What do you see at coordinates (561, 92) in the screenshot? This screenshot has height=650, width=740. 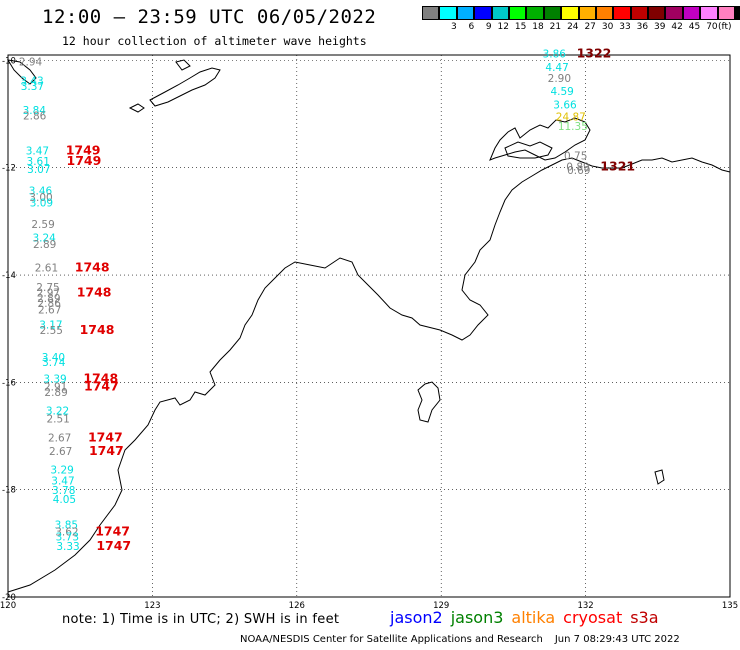 I see `swh-value: 4.59` at bounding box center [561, 92].